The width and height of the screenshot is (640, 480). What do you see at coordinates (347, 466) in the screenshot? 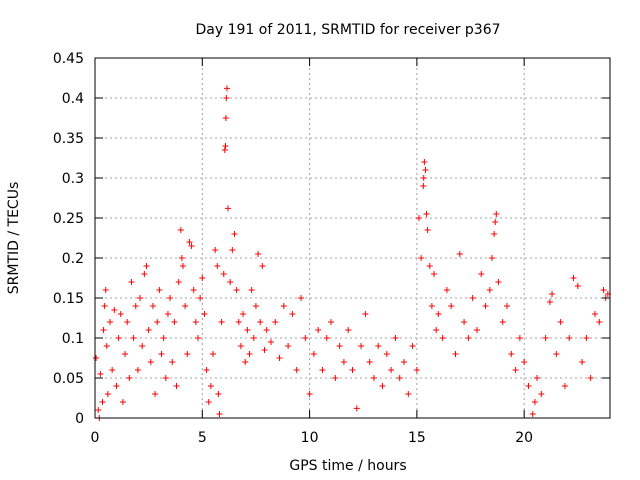
I see `x-axis-label: GPS time / hours` at bounding box center [347, 466].